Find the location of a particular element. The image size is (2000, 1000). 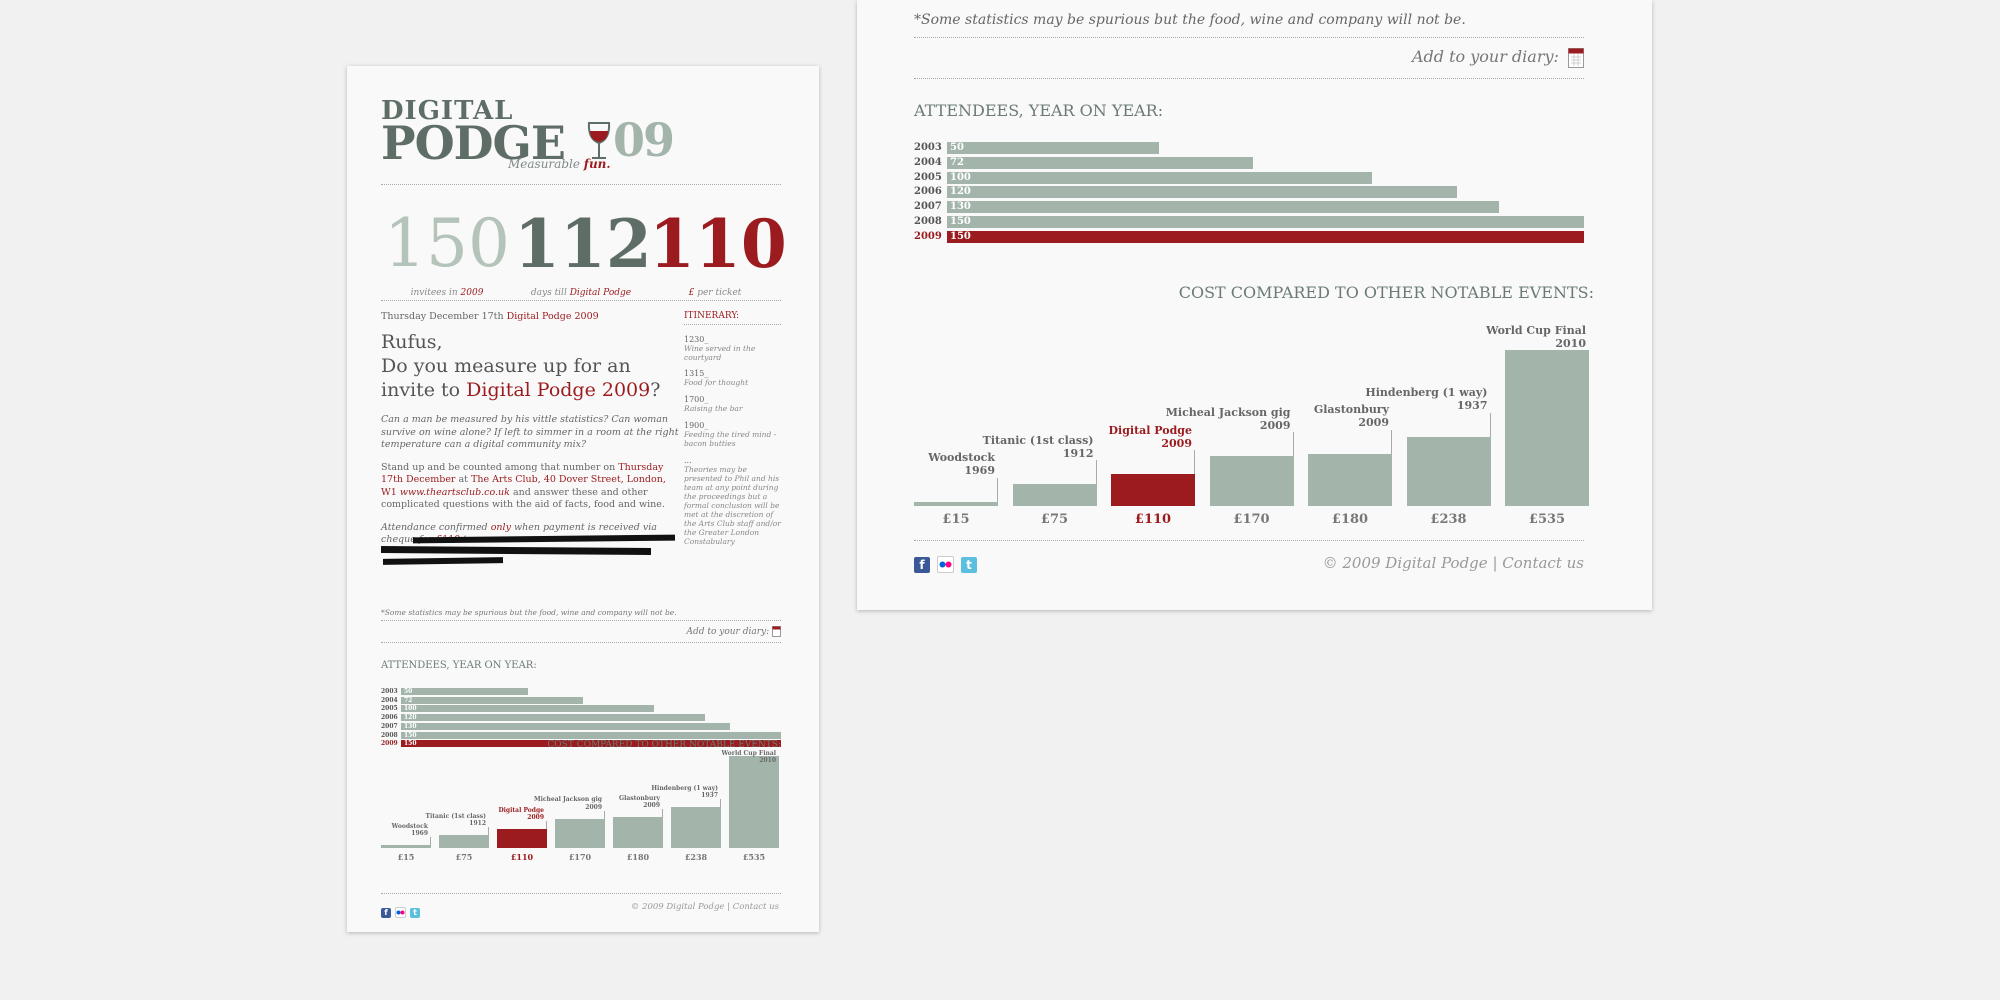

attendees-bar-value: 50 is located at coordinates (957, 147).